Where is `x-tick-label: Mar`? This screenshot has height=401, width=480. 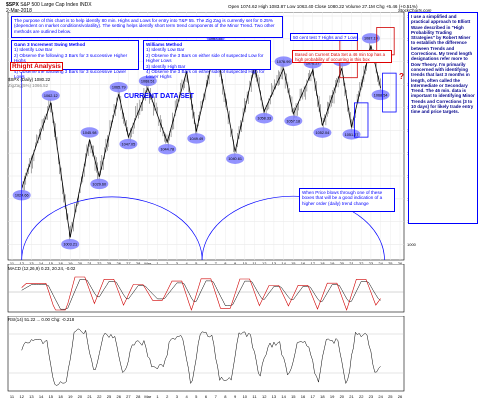
x-tick-label: Mar is located at coordinates (148, 262).